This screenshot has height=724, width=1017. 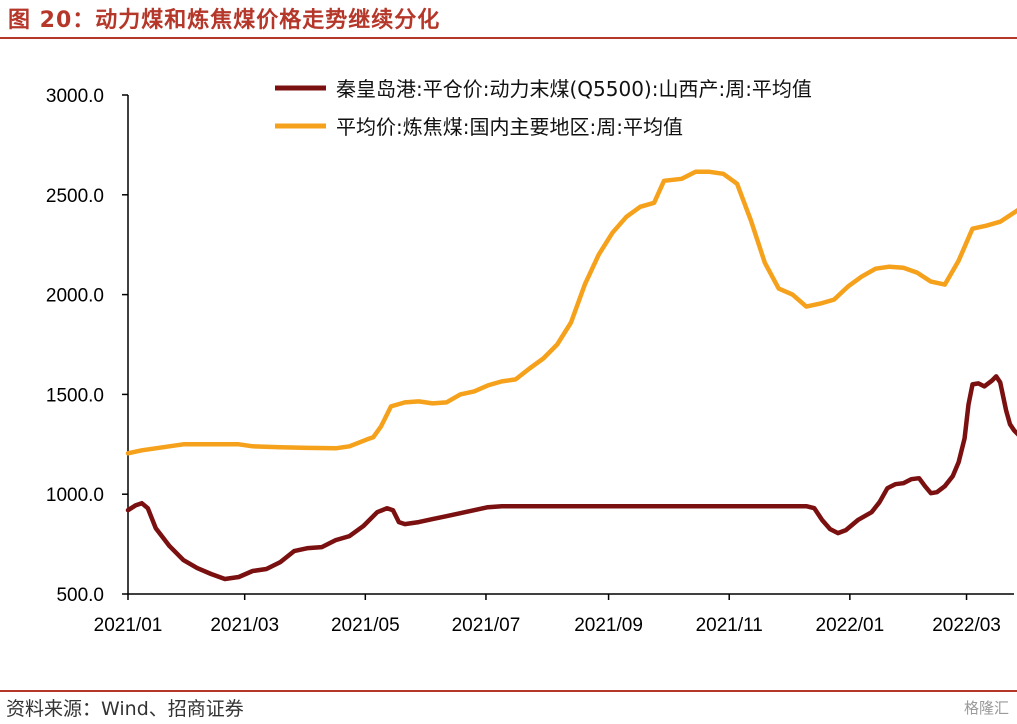 I want to click on y-tick-label: 1000.0, so click(x=75, y=495).